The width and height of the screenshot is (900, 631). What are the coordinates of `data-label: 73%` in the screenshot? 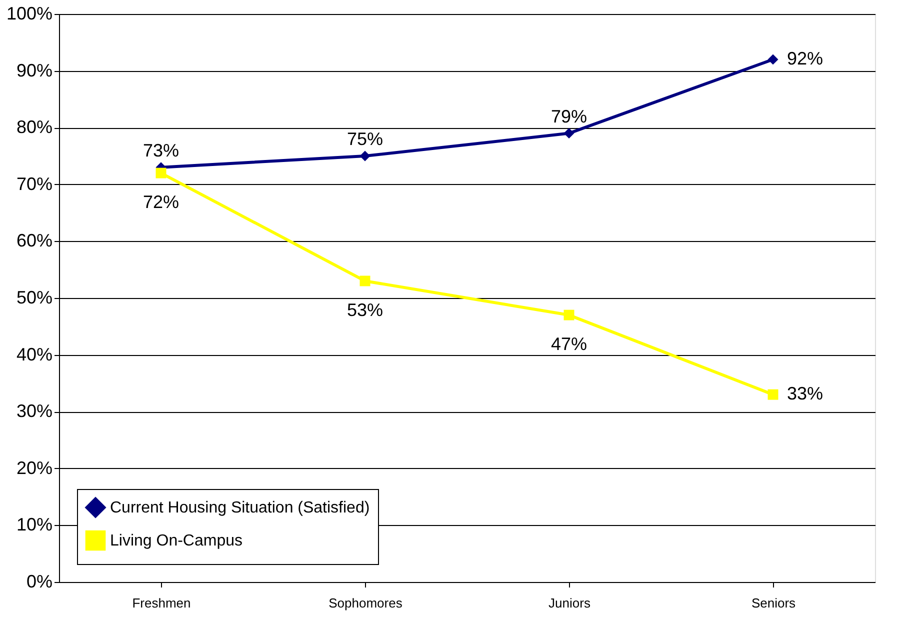 It's located at (161, 150).